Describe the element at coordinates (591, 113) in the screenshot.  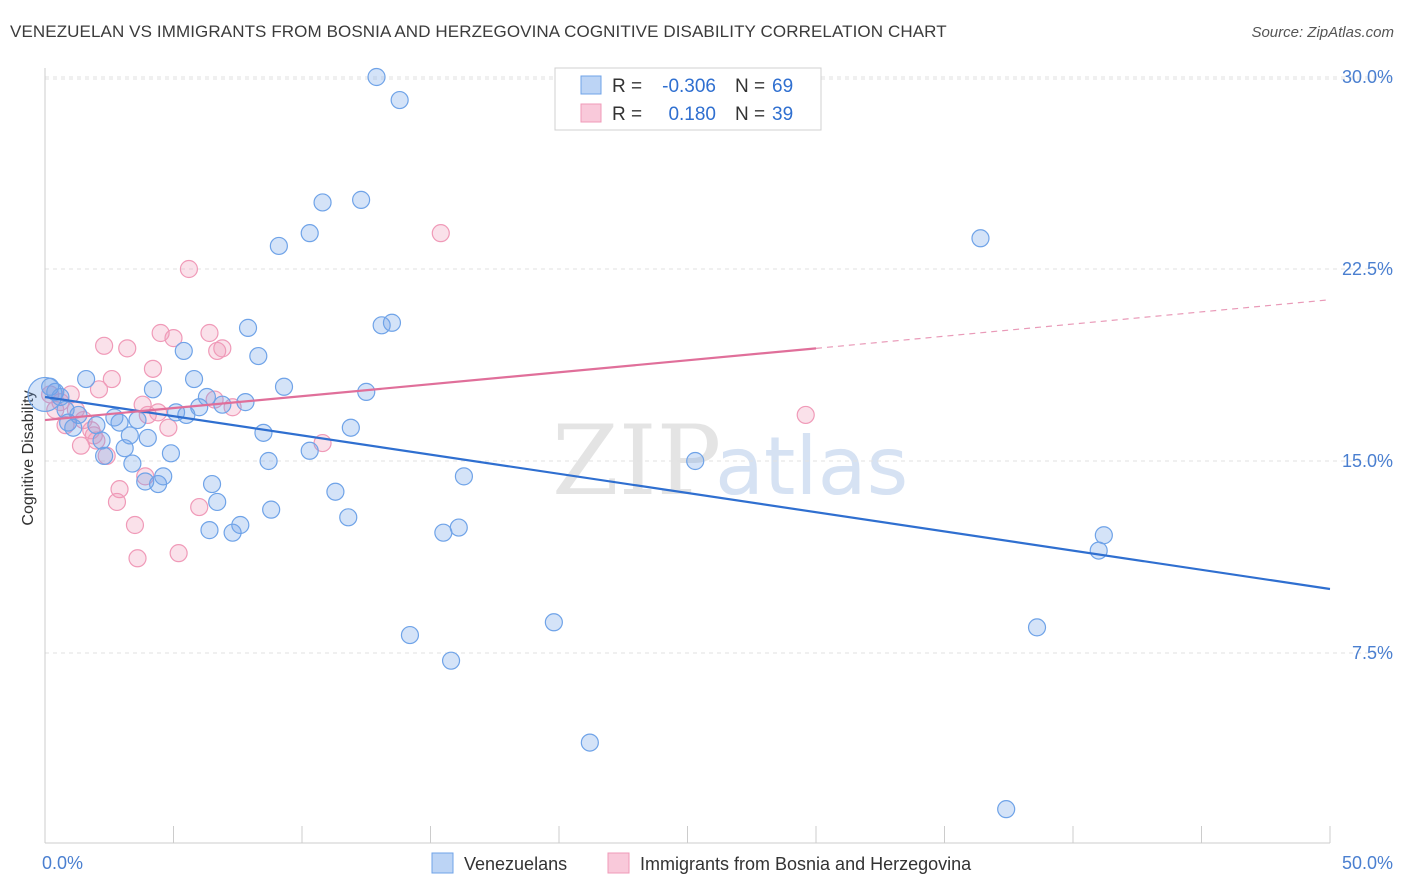
I see `legend-swatch-bosnia` at that location.